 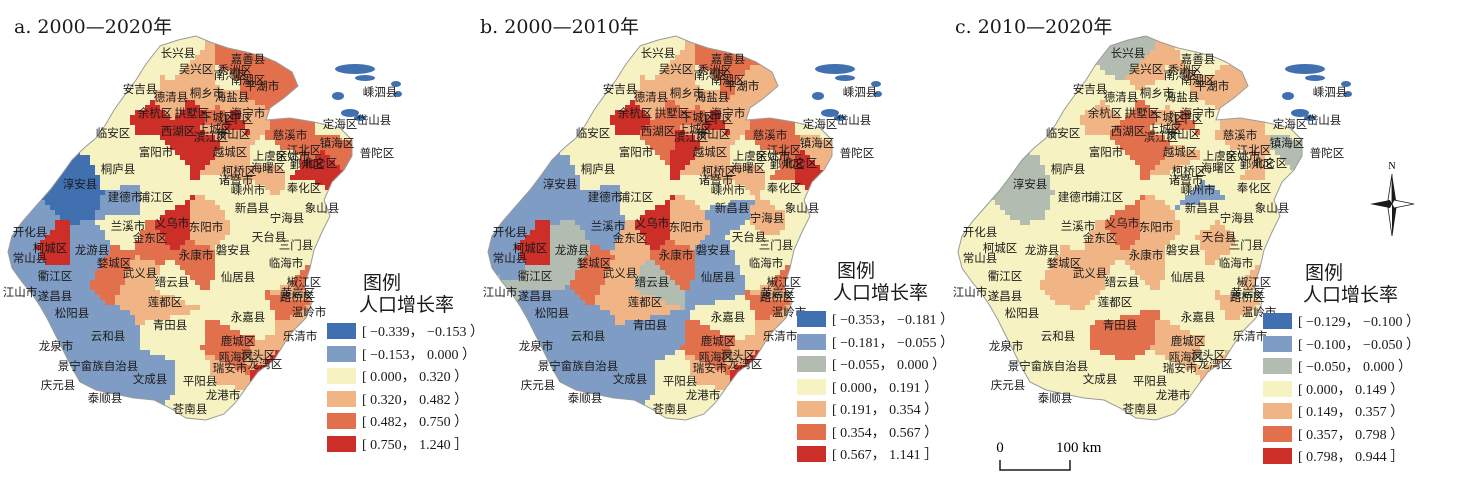 I want to click on county-label: 临海市, so click(x=766, y=263).